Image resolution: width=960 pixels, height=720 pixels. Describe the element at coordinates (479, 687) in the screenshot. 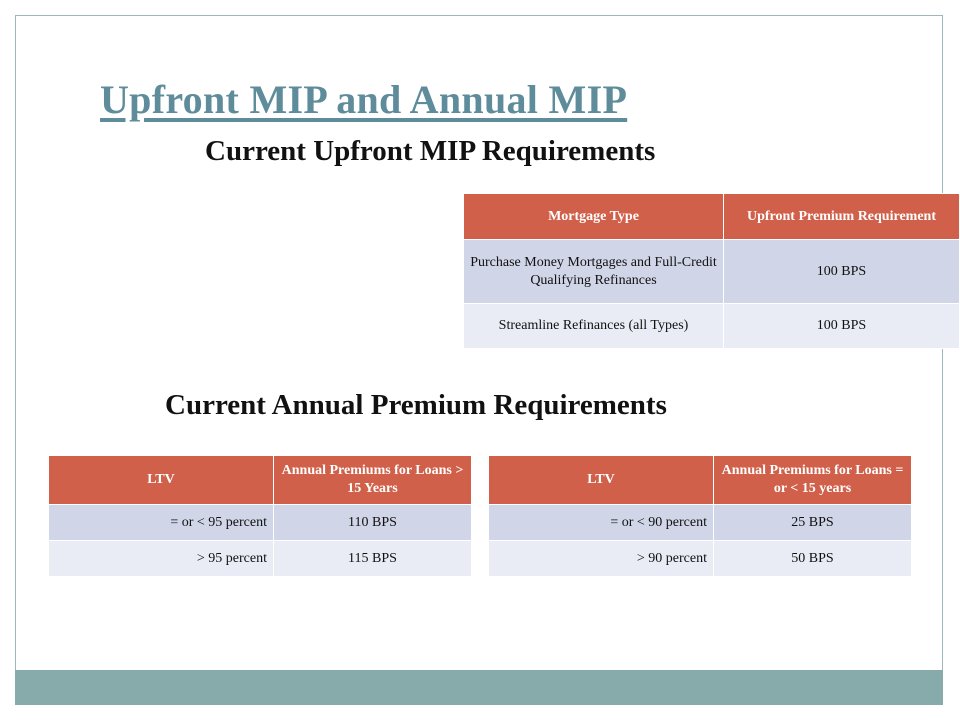

I see `footer-bar` at that location.